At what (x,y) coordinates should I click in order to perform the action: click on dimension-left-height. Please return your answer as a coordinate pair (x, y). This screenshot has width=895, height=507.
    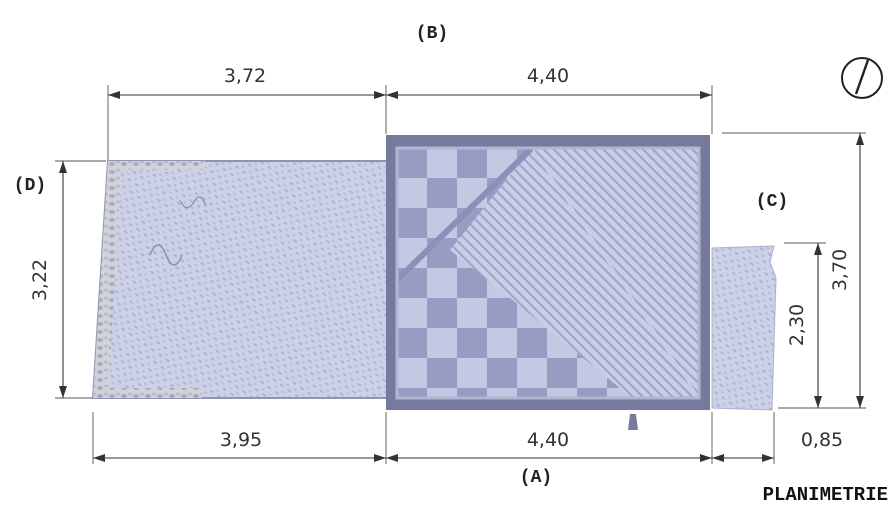
    Looking at the image, I should click on (63, 279).